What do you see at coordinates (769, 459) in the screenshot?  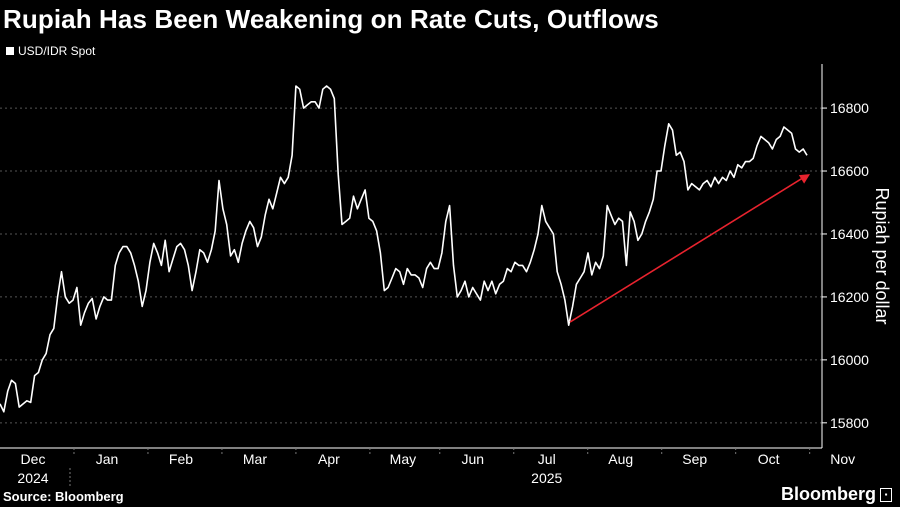 I see `x-tick-label: Oct` at bounding box center [769, 459].